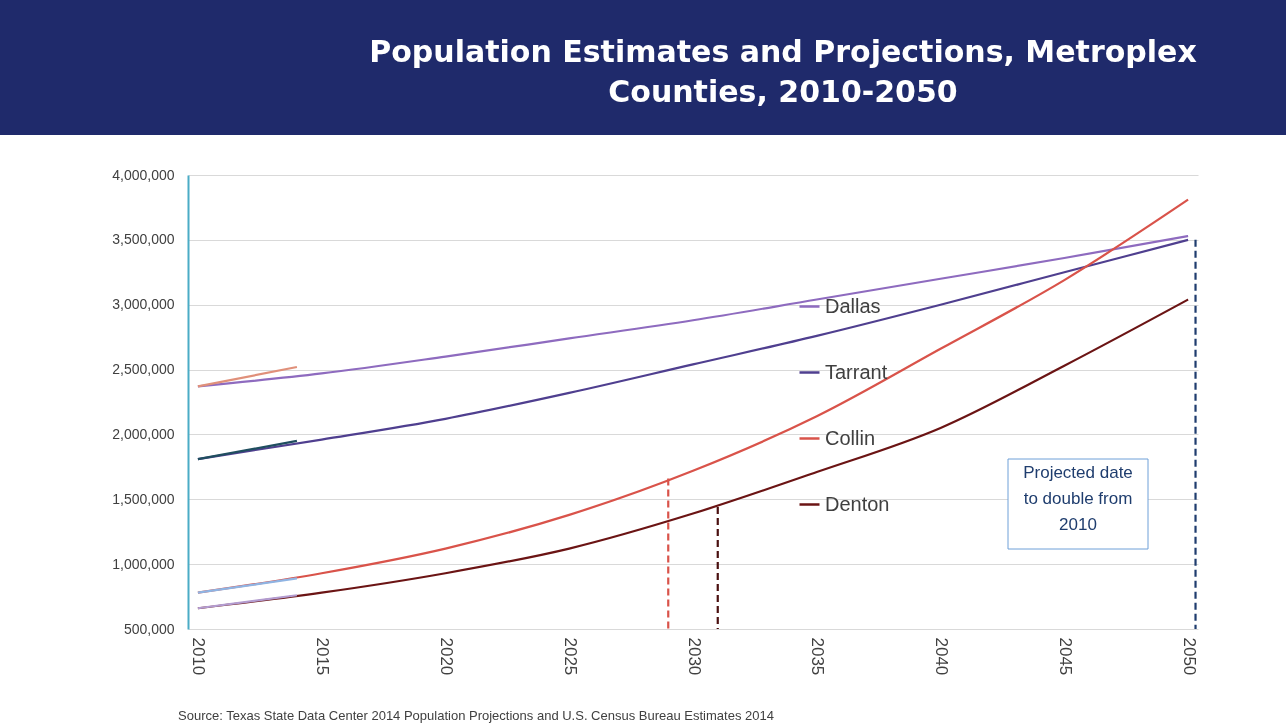 This screenshot has width=1286, height=725. Describe the element at coordinates (143, 304) in the screenshot. I see `y-tick-label: 3,000,000` at that location.